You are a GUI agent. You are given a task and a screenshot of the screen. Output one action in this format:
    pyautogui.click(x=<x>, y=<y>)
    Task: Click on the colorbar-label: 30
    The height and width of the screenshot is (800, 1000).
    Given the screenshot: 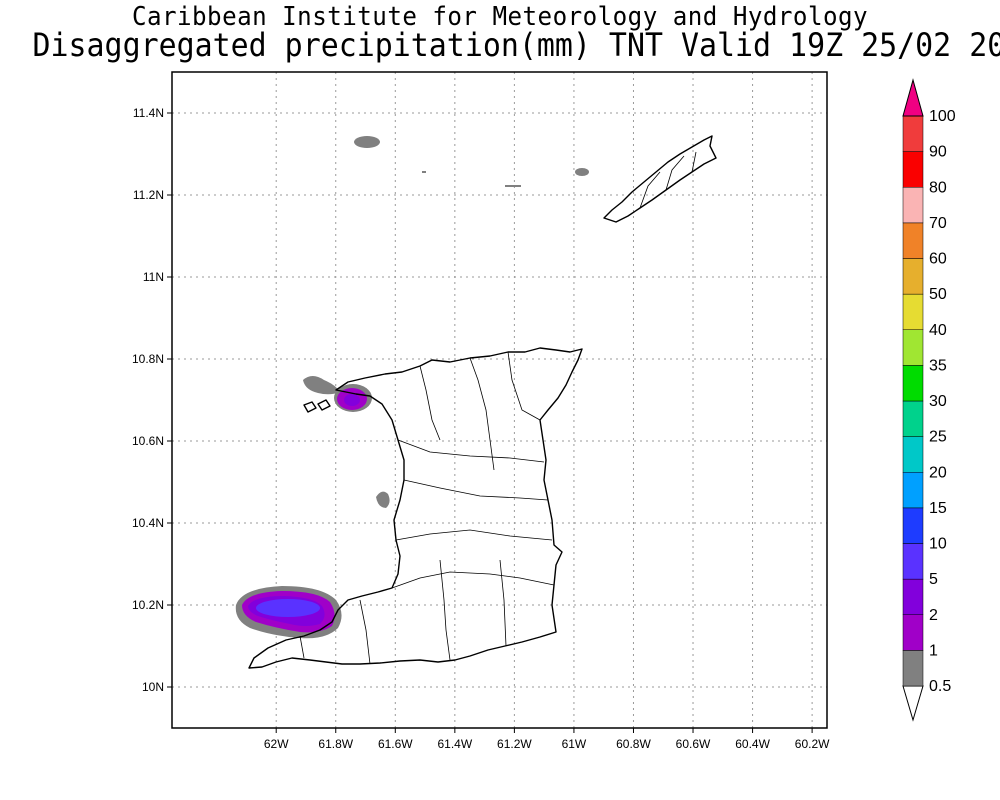 What is the action you would take?
    pyautogui.click(x=938, y=401)
    